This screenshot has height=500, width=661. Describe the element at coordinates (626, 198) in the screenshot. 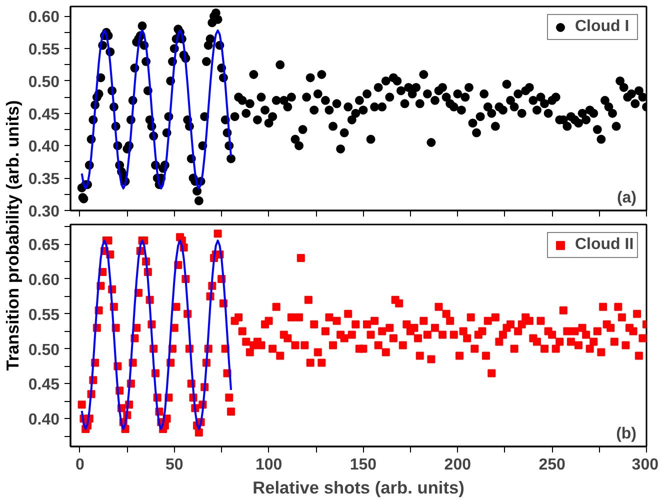

I see `annotation: (a)` at that location.